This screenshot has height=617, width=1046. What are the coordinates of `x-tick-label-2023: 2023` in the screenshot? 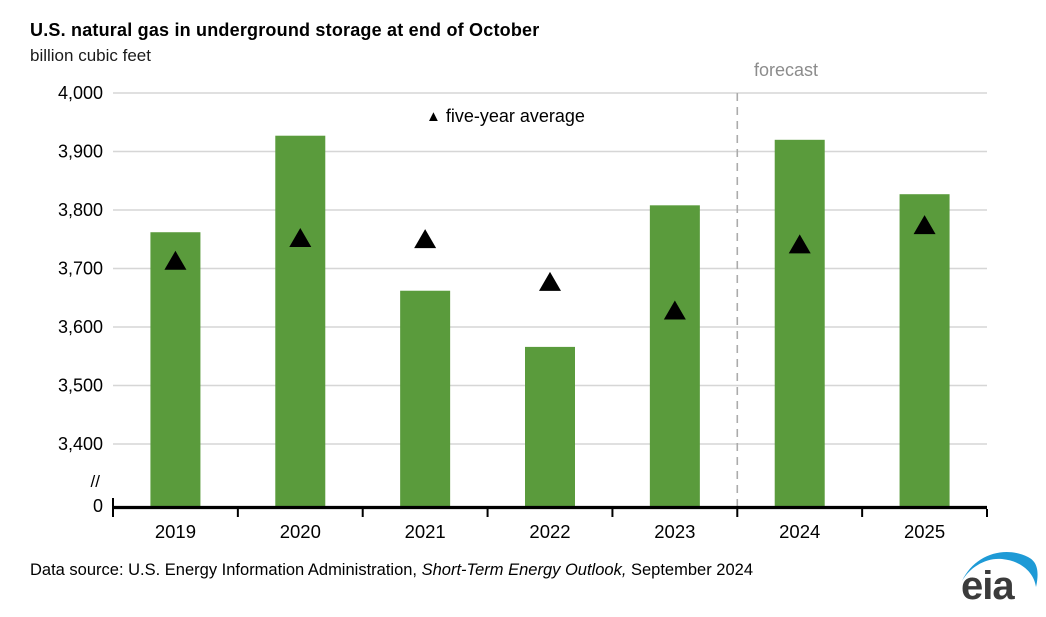 It's located at (674, 531).